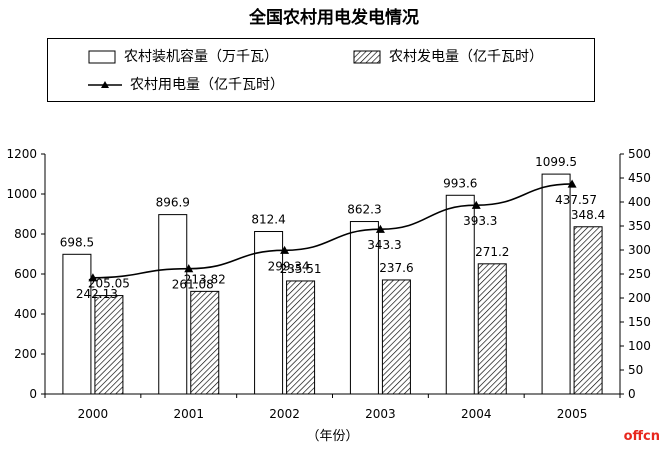  Describe the element at coordinates (639, 322) in the screenshot. I see `y-right-tick-label: 150` at that location.